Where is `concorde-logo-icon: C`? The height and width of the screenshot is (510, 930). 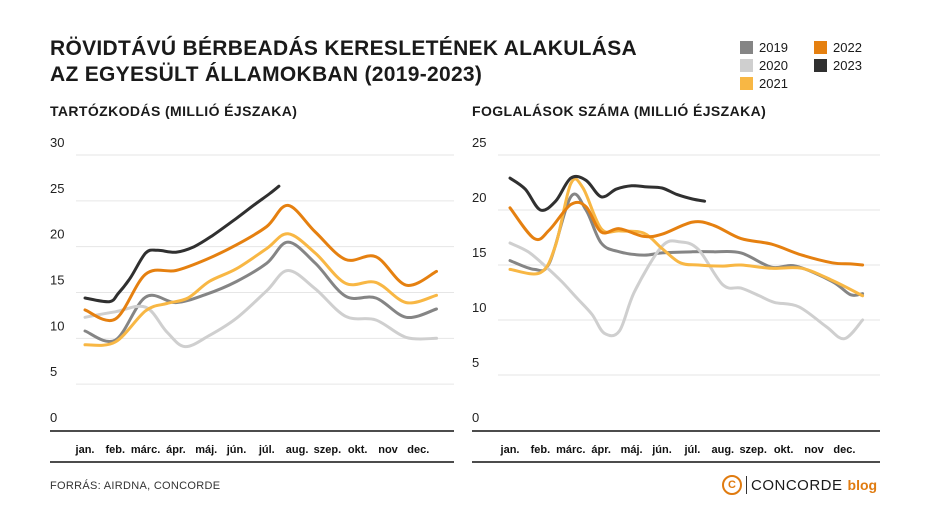 concorde-logo-icon: C is located at coordinates (732, 485).